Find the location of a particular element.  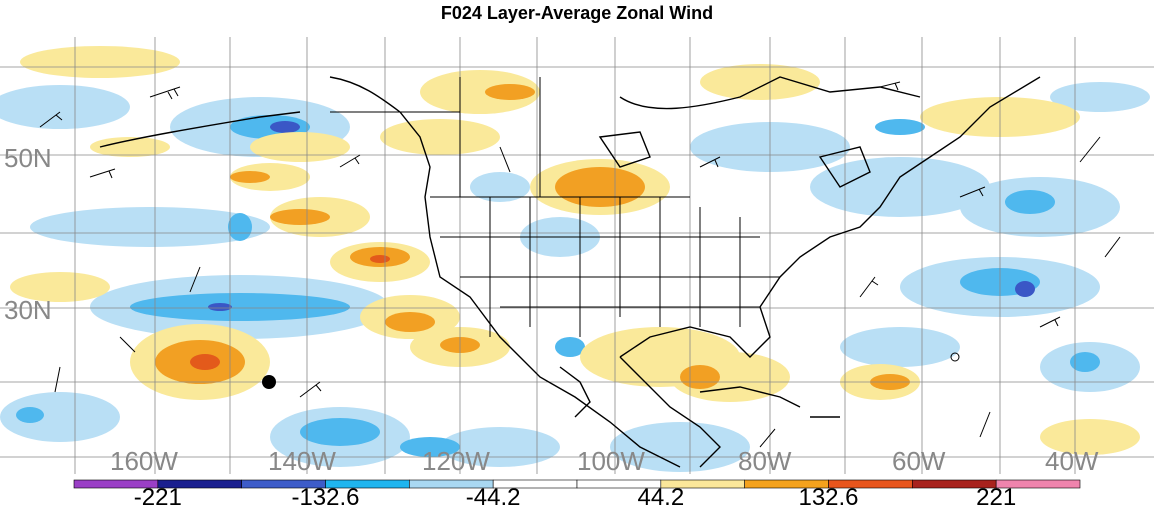

longitude-label: 80W is located at coordinates (765, 461).